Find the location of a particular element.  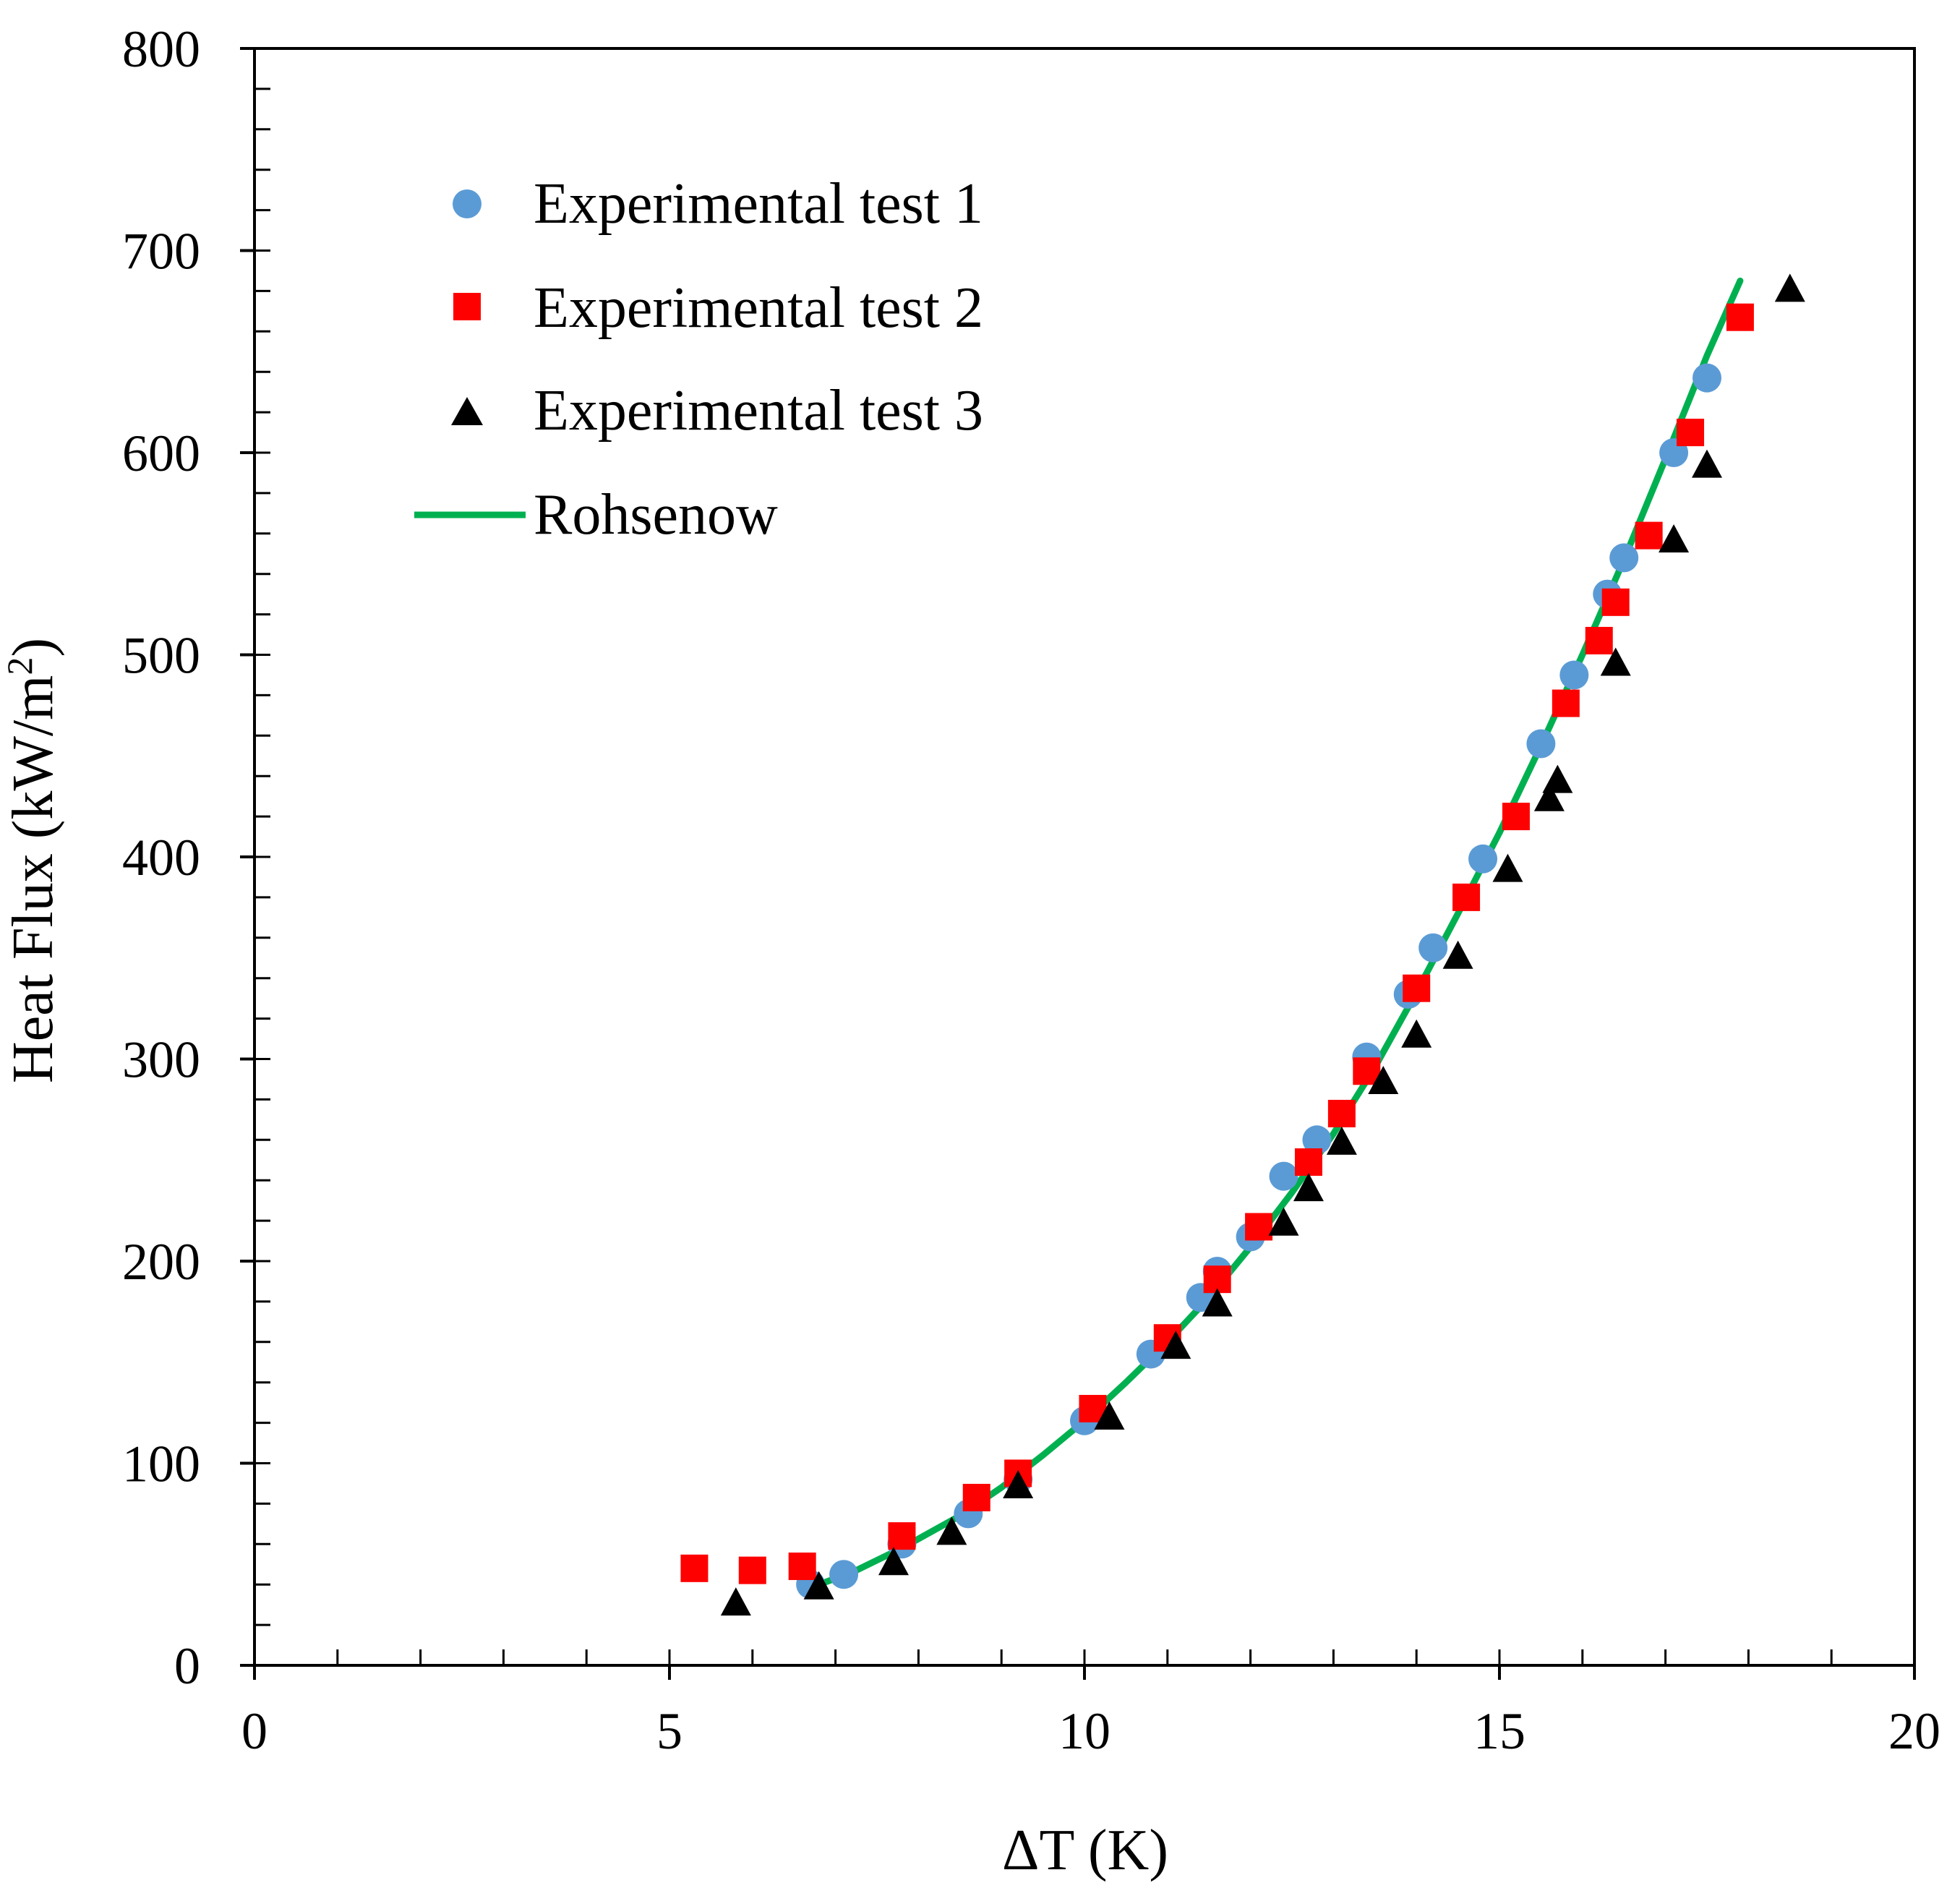

x-tick-labels: 0 5 10 15 20 is located at coordinates (1090, 1731).